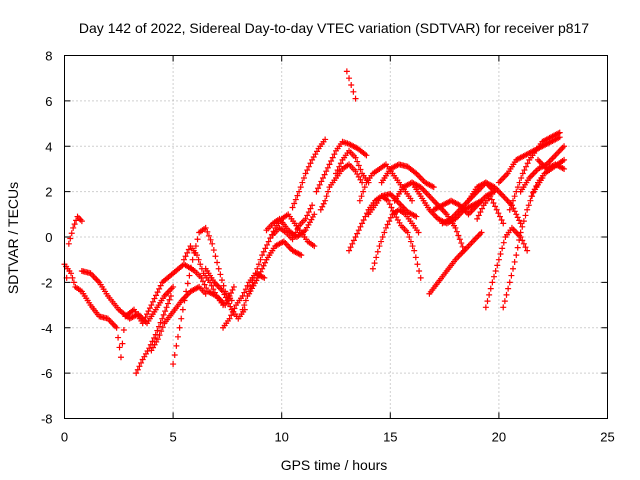 Image resolution: width=640 pixels, height=480 pixels. What do you see at coordinates (309, 173) in the screenshot?
I see `series-t14` at bounding box center [309, 173].